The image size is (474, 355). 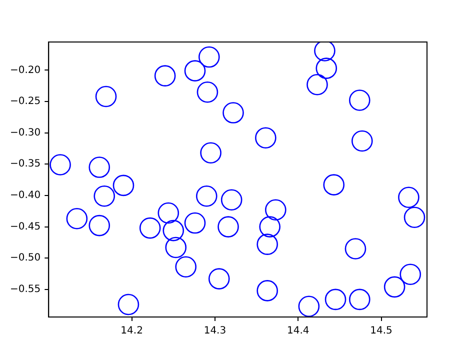 What do you see at coordinates (25, 258) in the screenshot?
I see `y-tick-label: −0.50` at bounding box center [25, 258].